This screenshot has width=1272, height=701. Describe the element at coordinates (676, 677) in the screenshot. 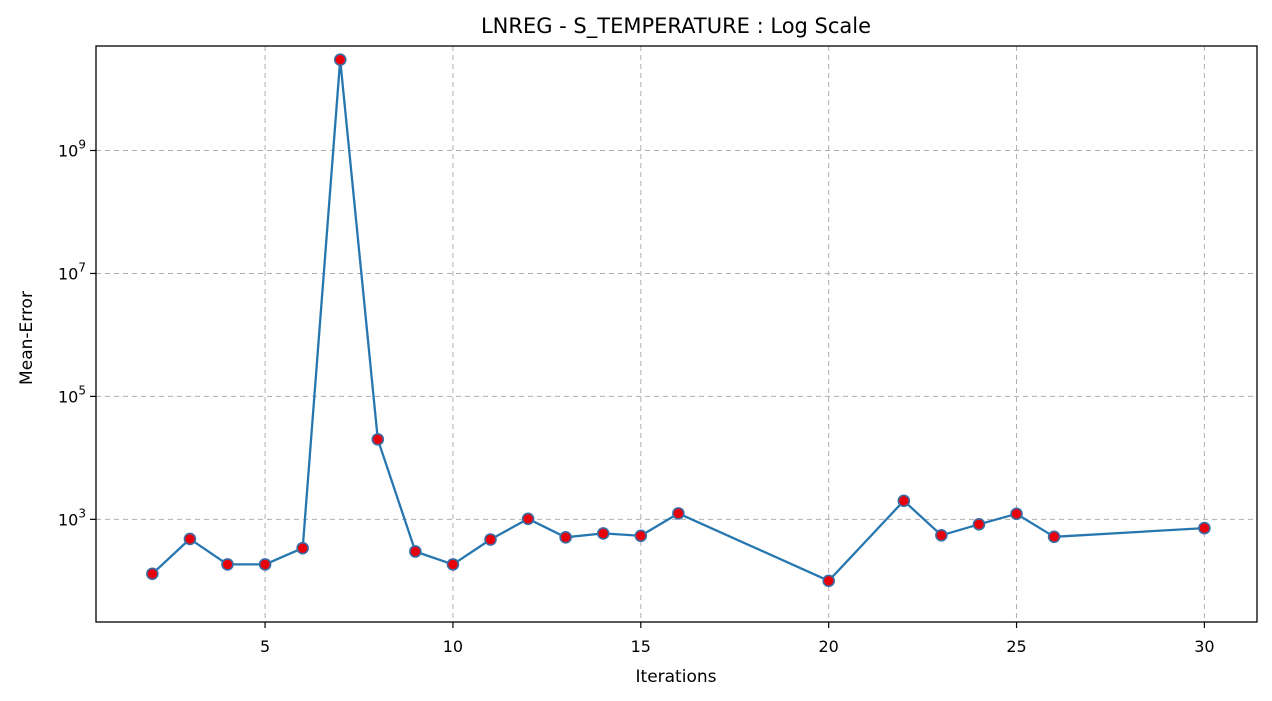

I see `x-axis-label: Iterations` at that location.